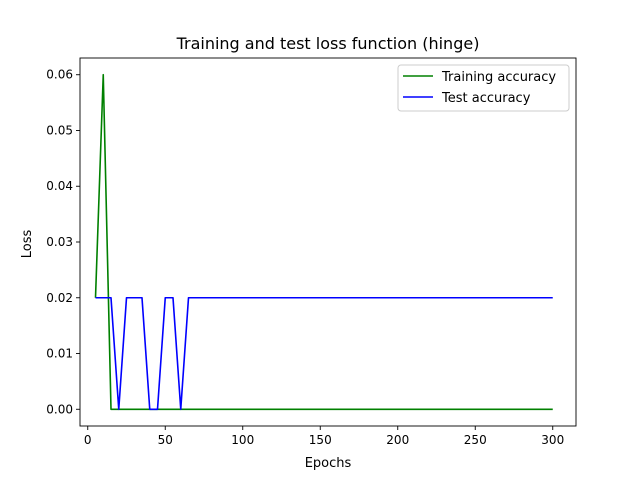  Describe the element at coordinates (486, 98) in the screenshot. I see `legend-label-1: Test accuracy` at that location.